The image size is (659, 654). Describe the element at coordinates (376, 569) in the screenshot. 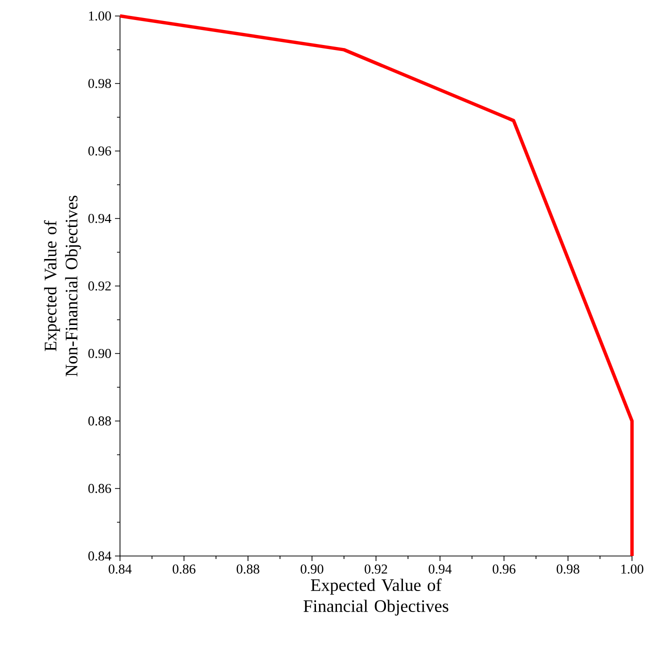

I see `x-tick-label: 0.92` at that location.